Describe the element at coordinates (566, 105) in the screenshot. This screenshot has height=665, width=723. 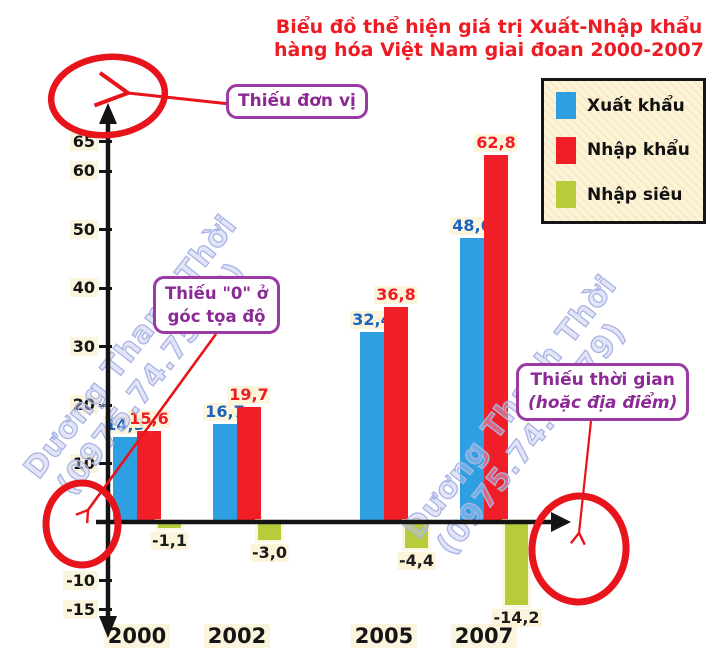
I see `export-color-swatch` at that location.